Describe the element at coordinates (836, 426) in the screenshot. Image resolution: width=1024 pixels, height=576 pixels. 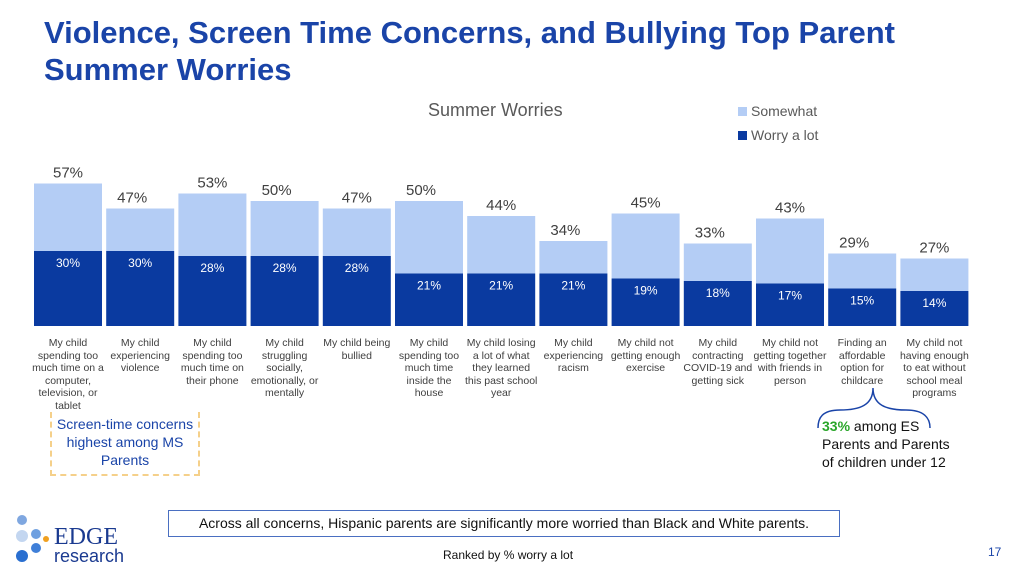
I see `es-pct: 33%` at that location.